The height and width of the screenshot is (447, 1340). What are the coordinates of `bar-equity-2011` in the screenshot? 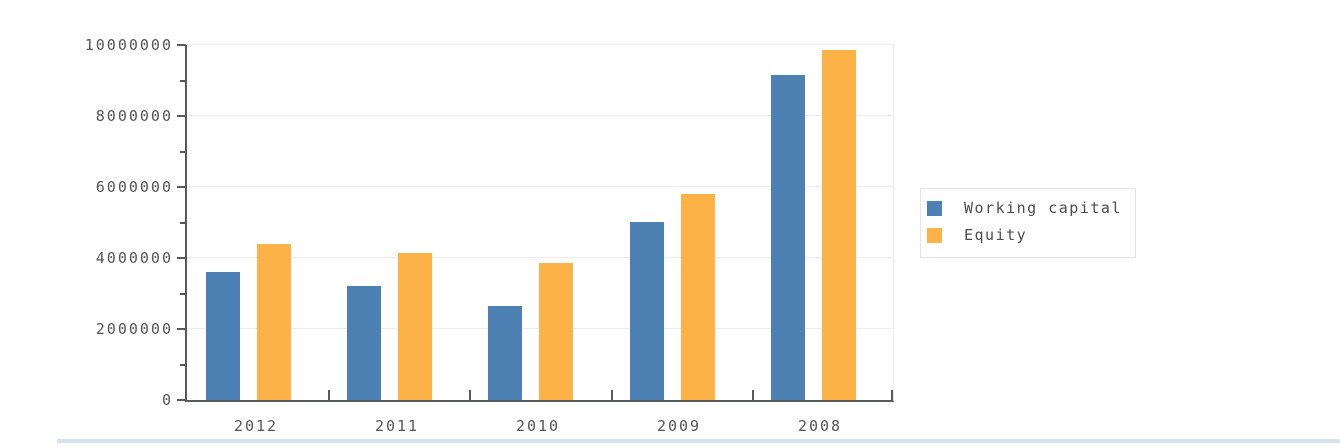 It's located at (415, 326).